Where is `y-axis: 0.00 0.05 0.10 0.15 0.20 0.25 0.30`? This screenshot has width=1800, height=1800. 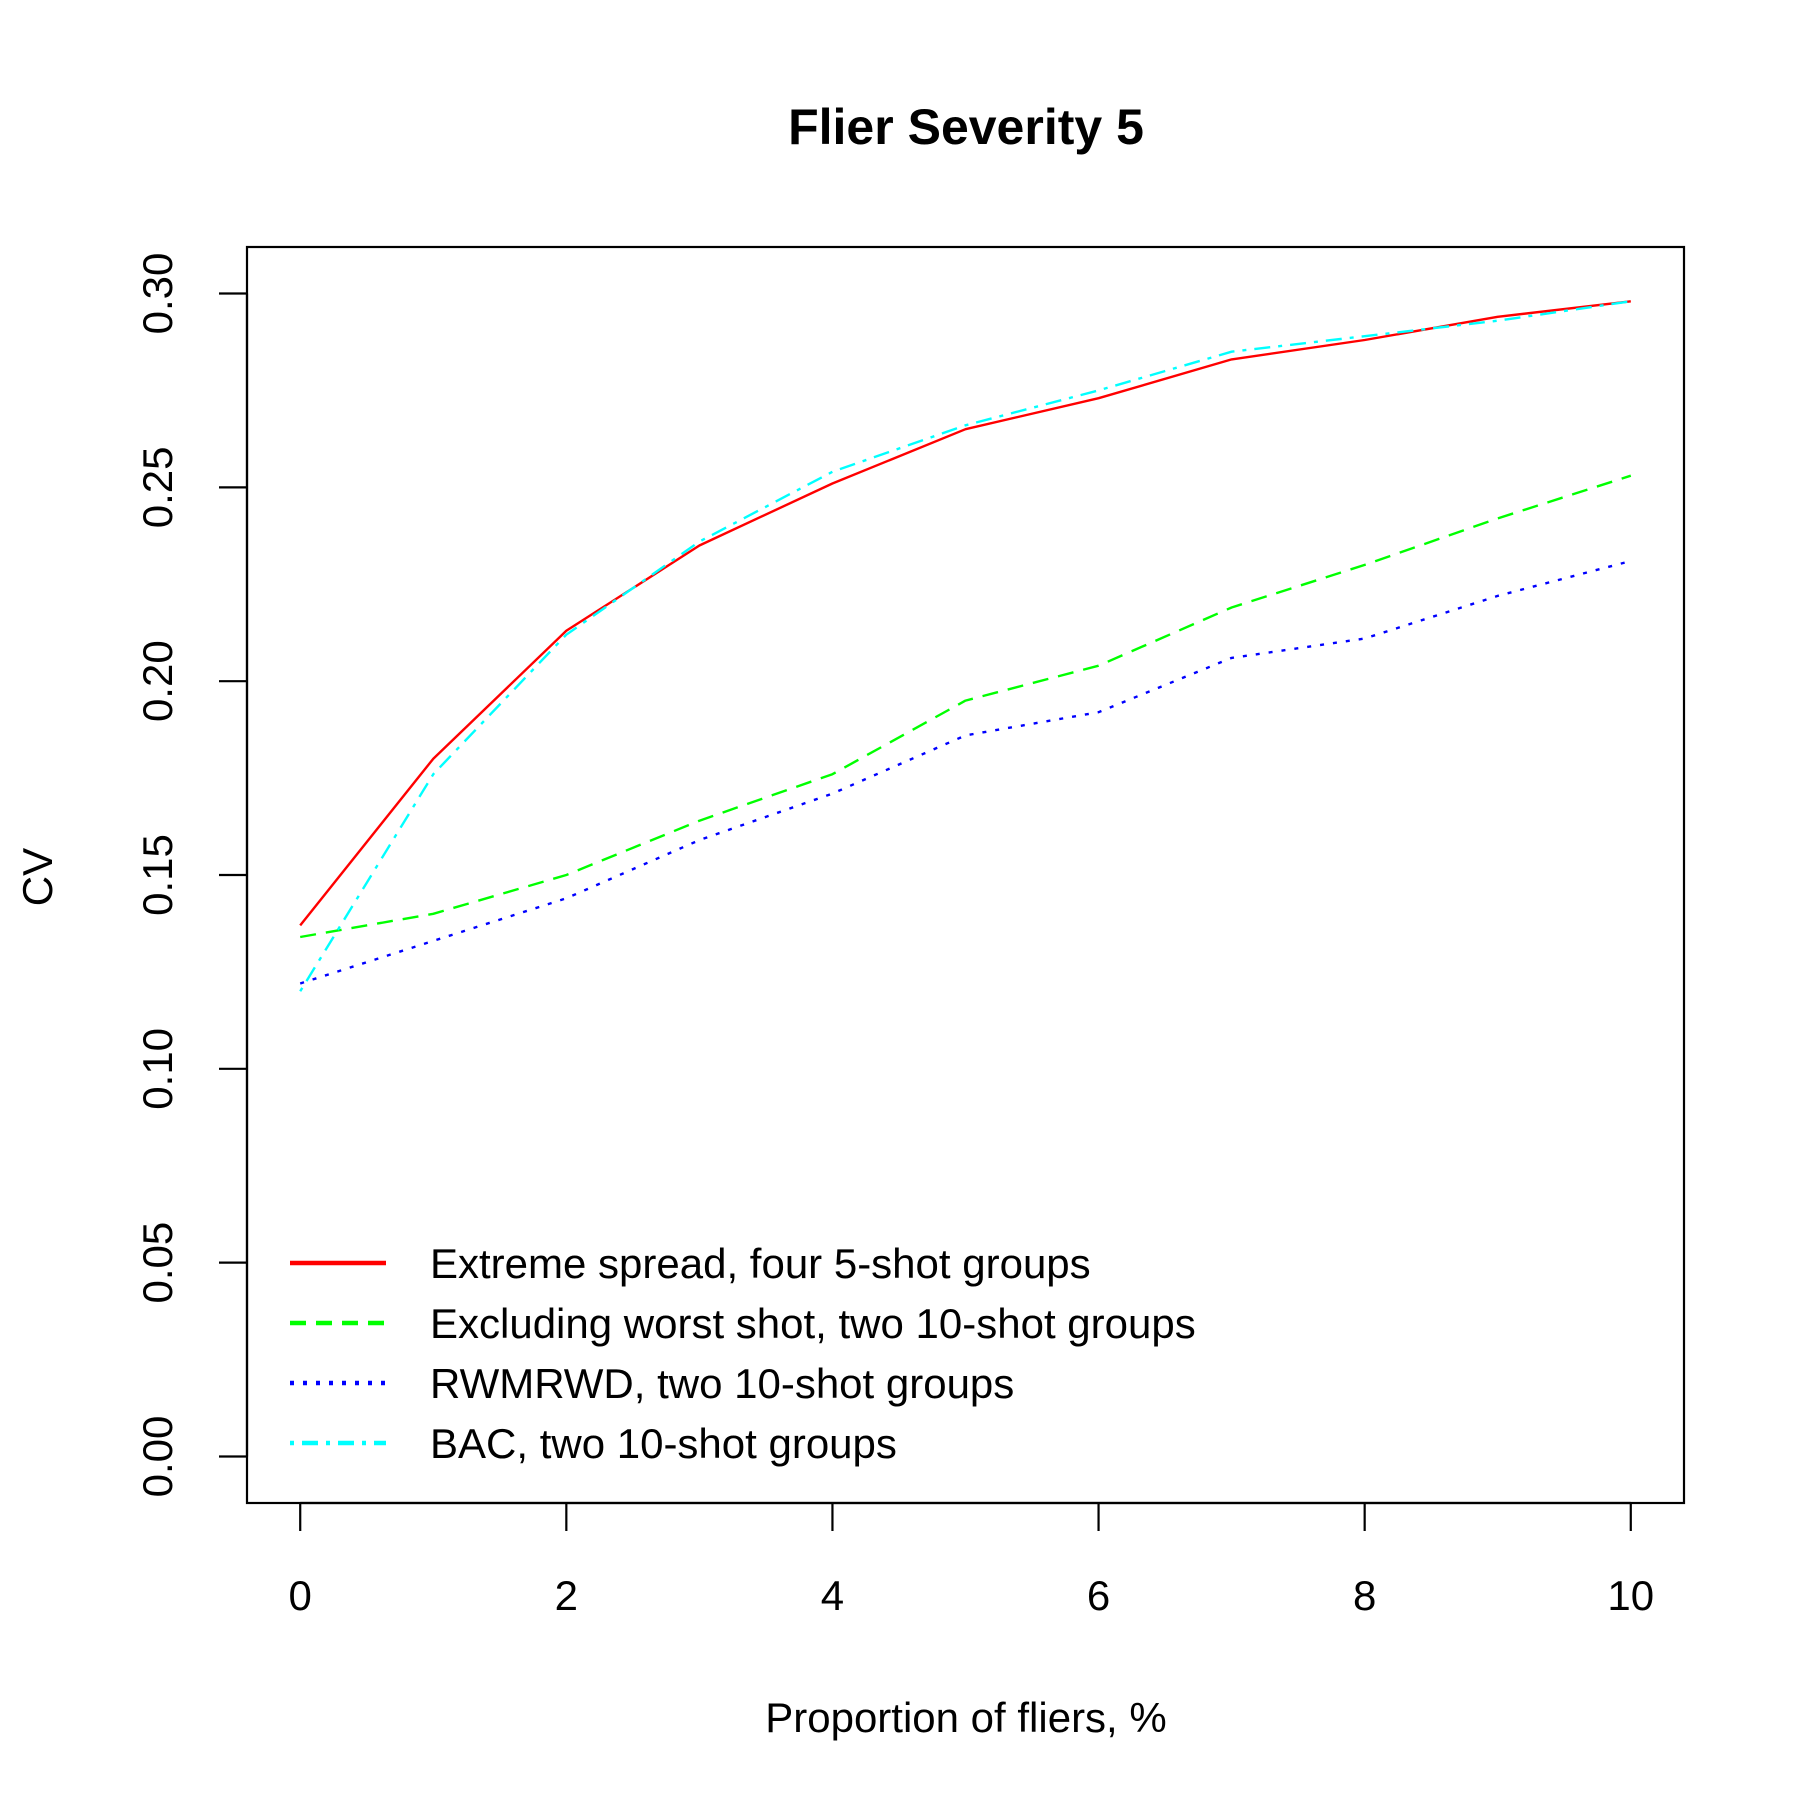 y-axis: 0.00 0.05 0.10 0.15 0.20 0.25 0.30 is located at coordinates (191, 875).